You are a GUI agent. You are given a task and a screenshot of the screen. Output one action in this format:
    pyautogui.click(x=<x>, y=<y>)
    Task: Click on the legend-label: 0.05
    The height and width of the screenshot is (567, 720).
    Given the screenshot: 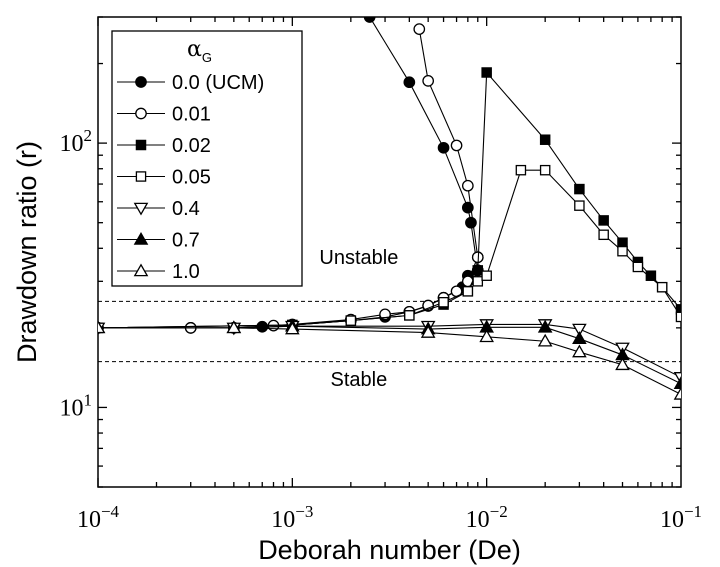 What is the action you would take?
    pyautogui.click(x=191, y=178)
    